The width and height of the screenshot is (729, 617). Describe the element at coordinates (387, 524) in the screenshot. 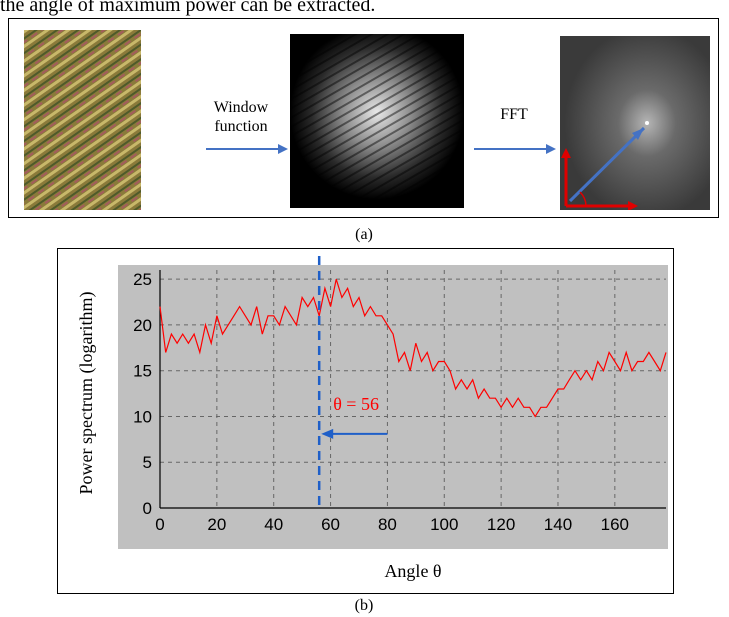

I see `x-tick-label: 80` at that location.